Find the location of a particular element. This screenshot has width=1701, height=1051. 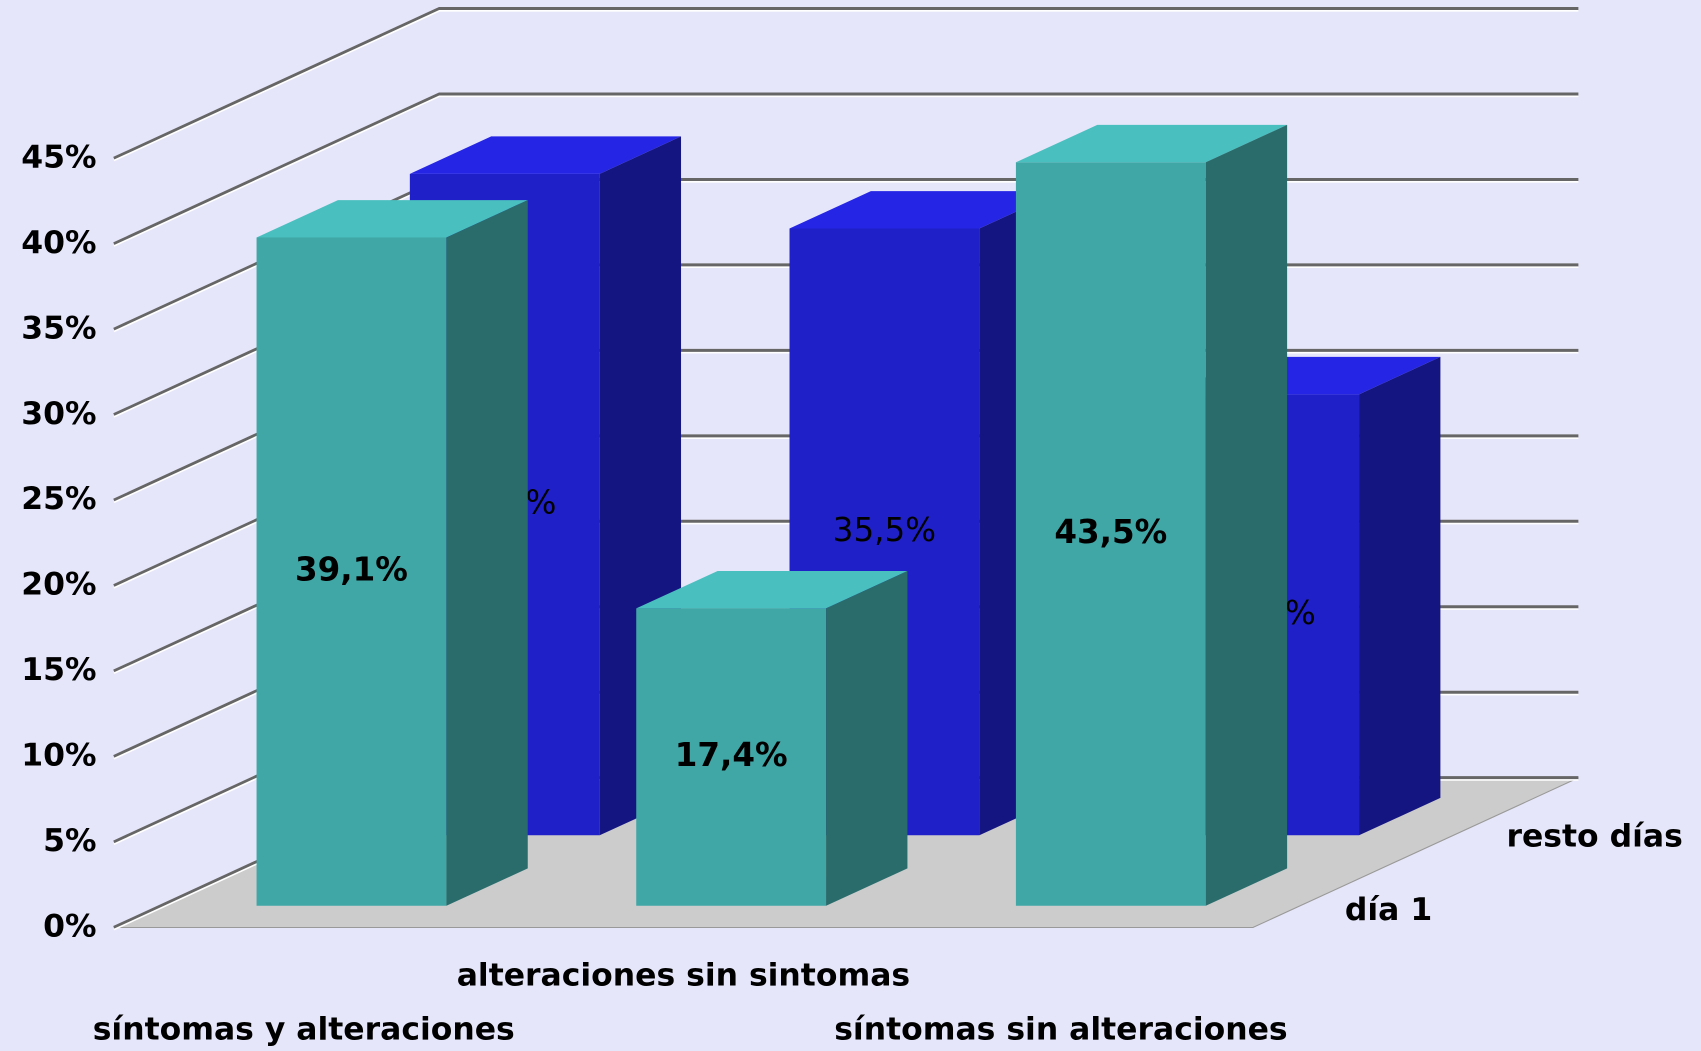

y-tick-label: 20% is located at coordinates (58, 585).